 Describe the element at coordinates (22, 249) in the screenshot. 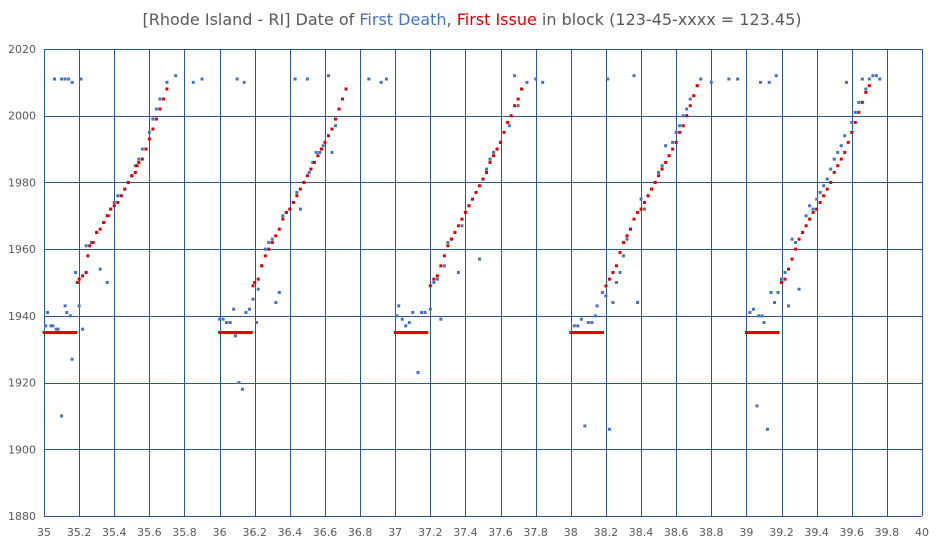

I see `y-tick-label: 1960` at that location.